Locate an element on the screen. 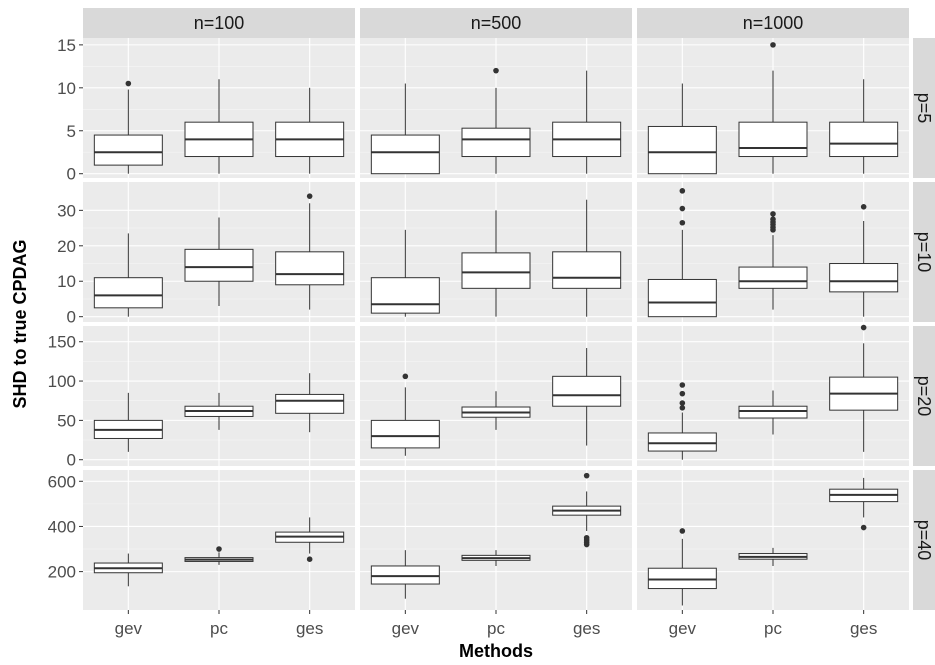 This screenshot has height=665, width=935. y-tick-label: 600 is located at coordinates (62, 481).